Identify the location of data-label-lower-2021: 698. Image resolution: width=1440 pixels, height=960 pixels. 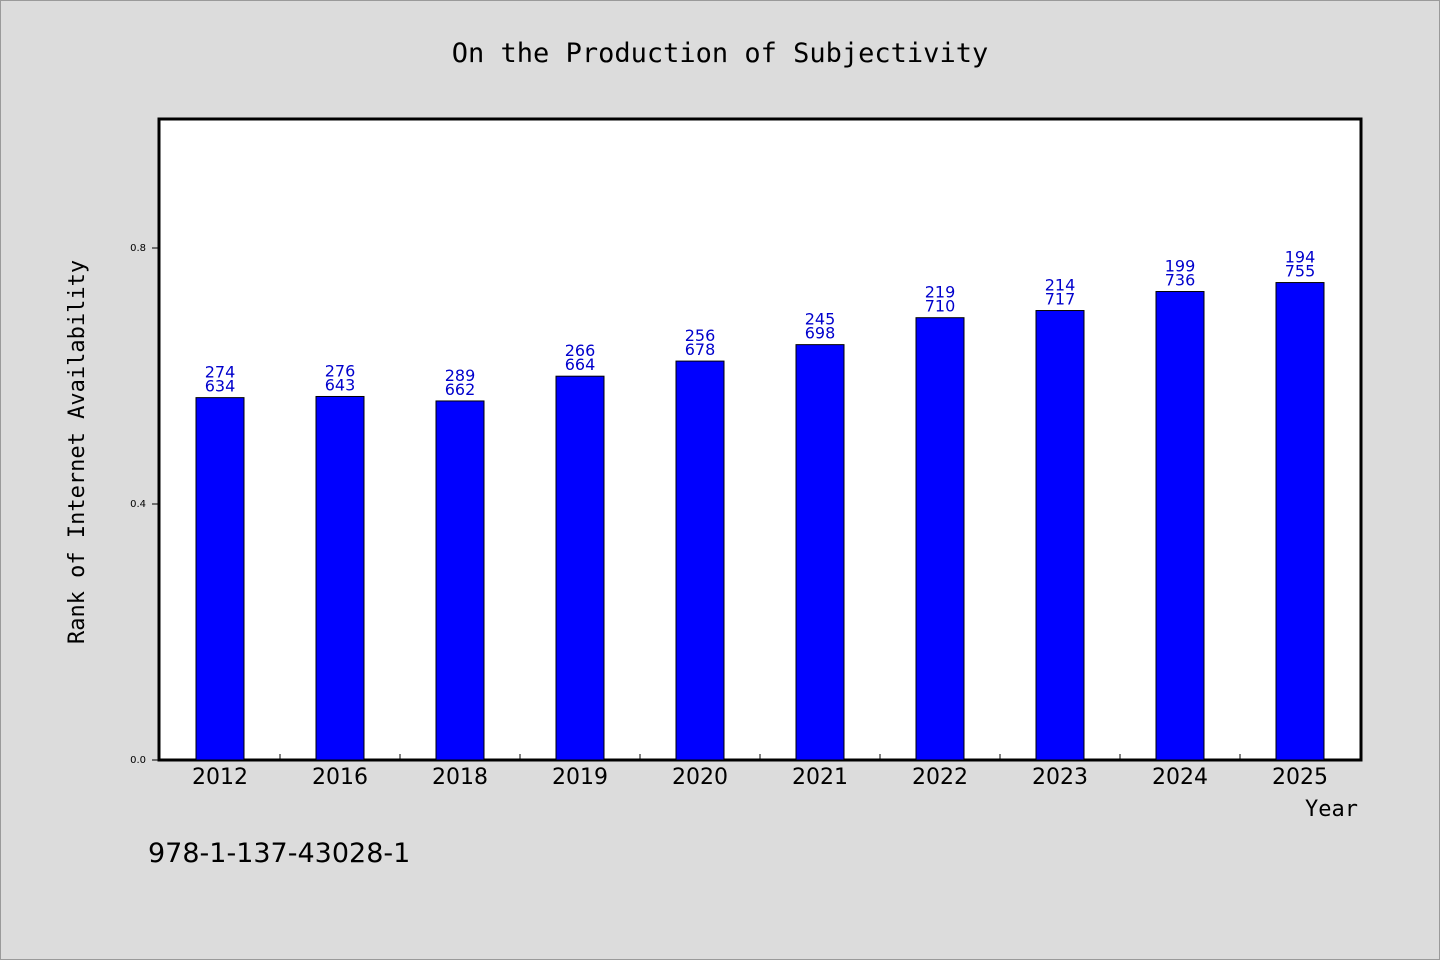
(820, 333).